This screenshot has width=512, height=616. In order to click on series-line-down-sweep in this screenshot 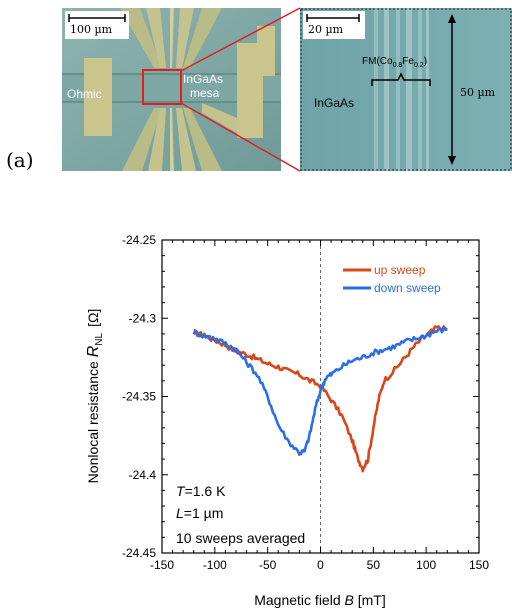, I will do `click(320, 391)`.